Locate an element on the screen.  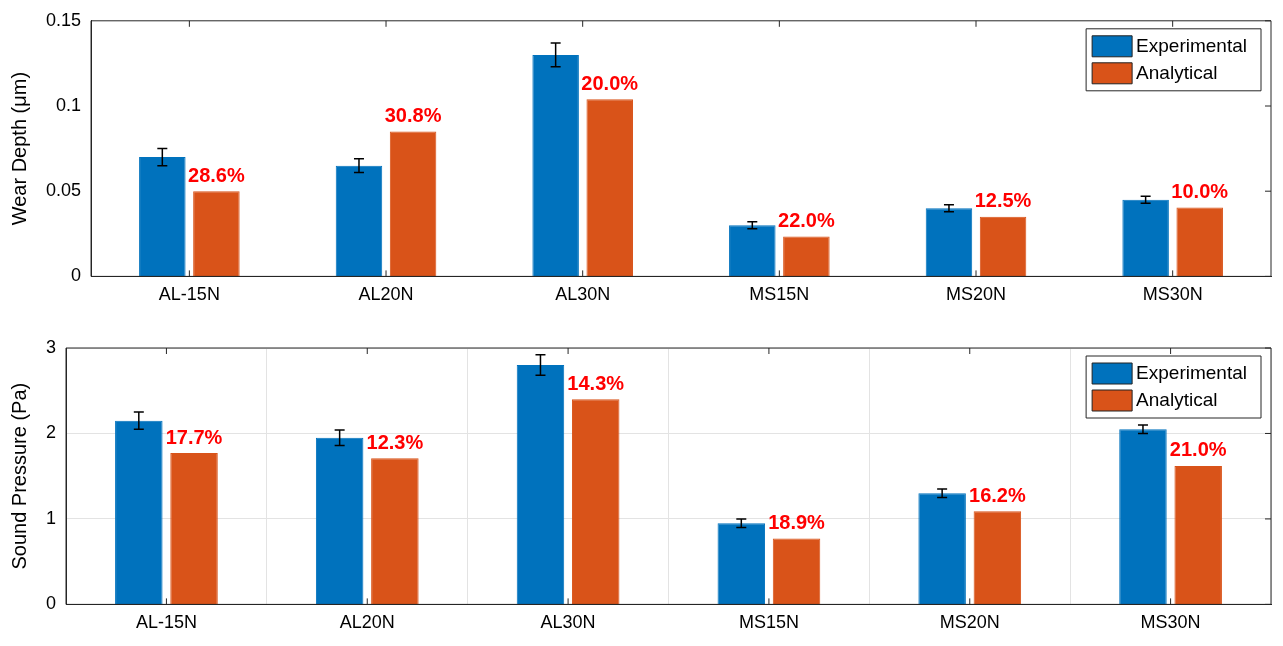
annotation: 16.2% is located at coordinates (997, 494).